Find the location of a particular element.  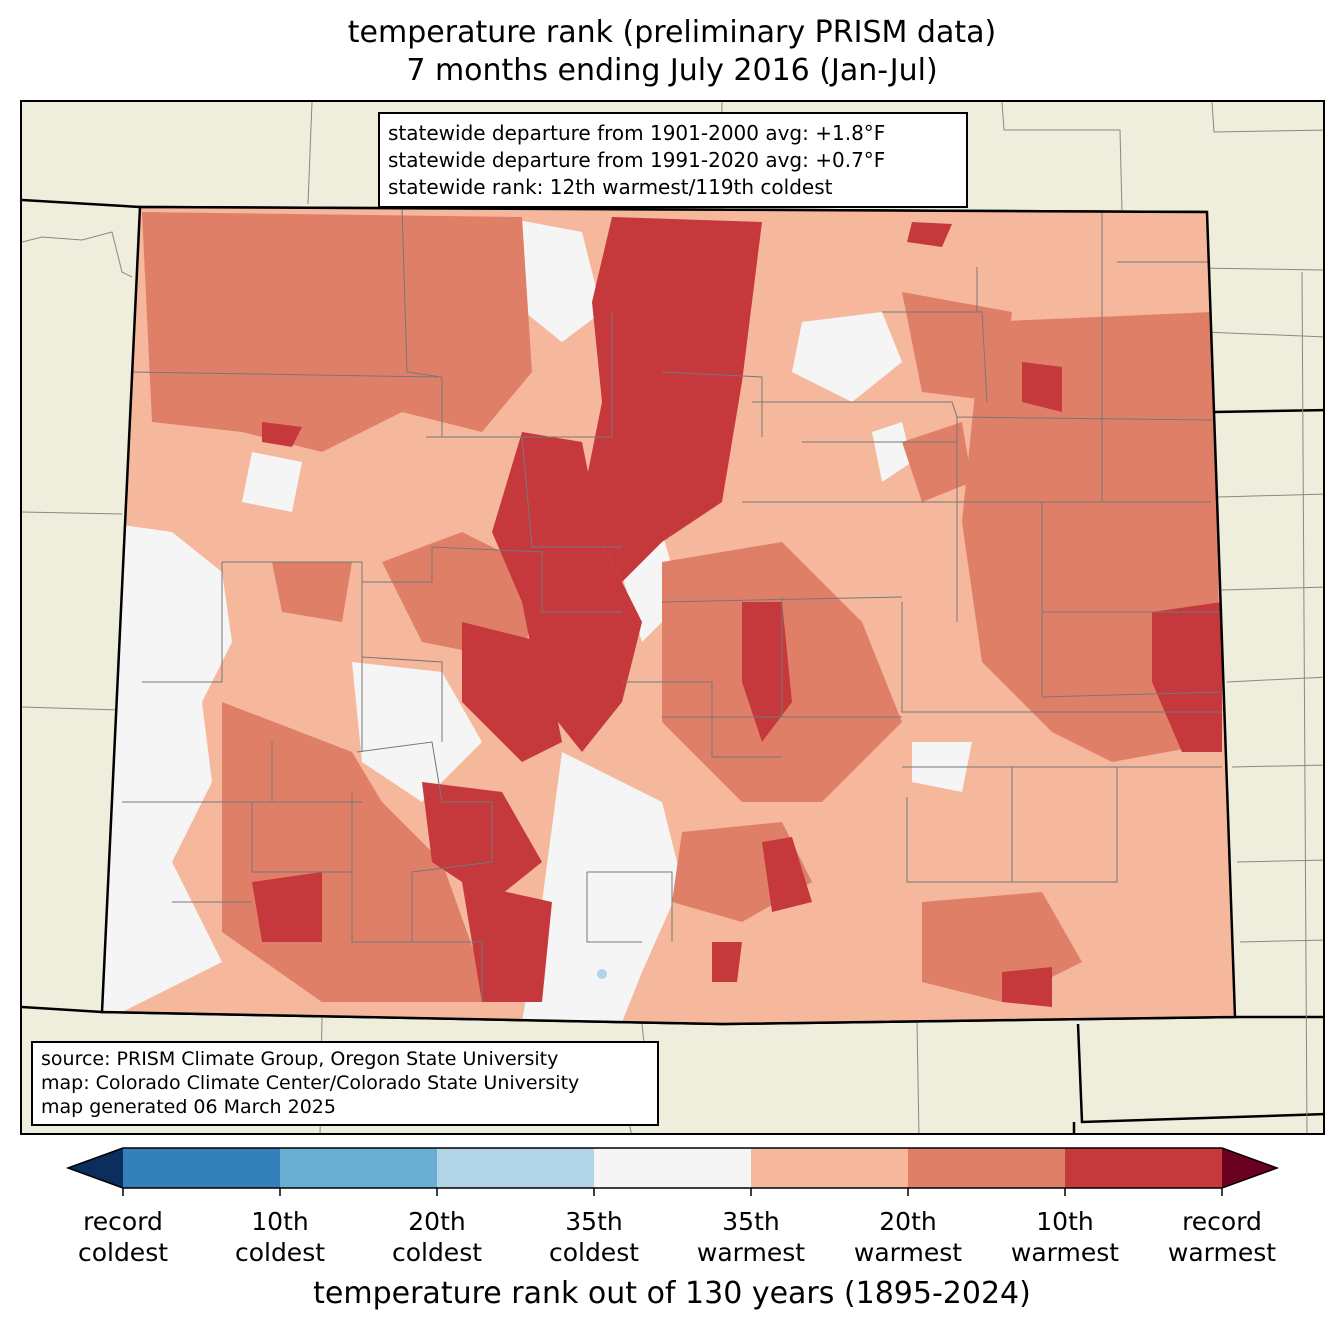

colorbar-extend-high is located at coordinates (1249, 1168).